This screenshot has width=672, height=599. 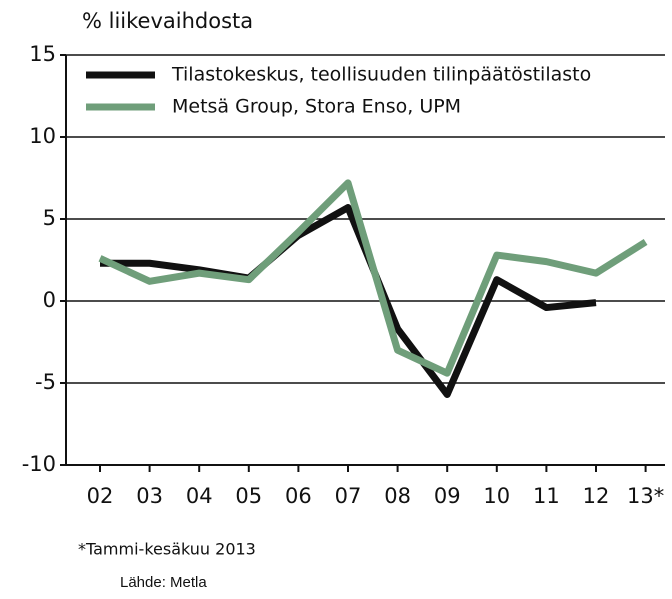 I want to click on x-tick-label: 09, so click(x=447, y=496).